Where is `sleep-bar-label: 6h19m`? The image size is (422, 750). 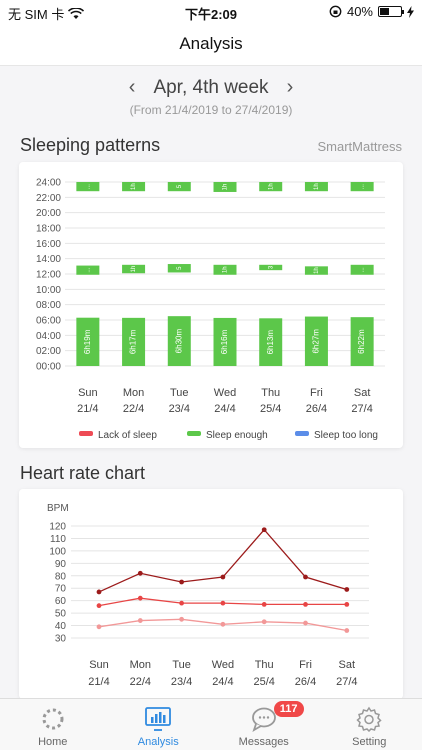 sleep-bar-label: 6h19m is located at coordinates (87, 341).